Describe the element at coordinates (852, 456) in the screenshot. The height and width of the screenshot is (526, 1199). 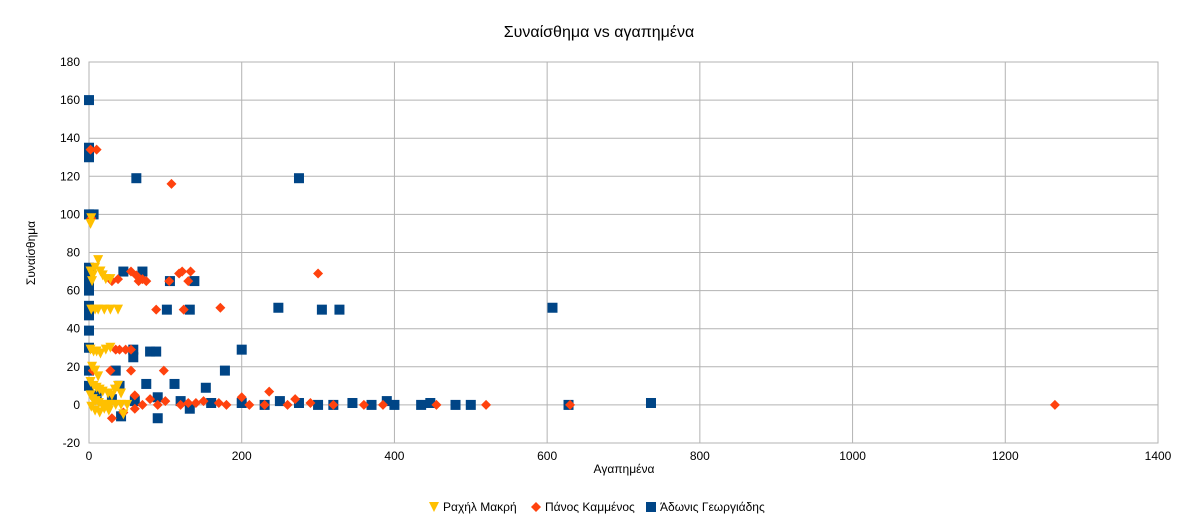
I see `x-tick-label: 1000` at that location.